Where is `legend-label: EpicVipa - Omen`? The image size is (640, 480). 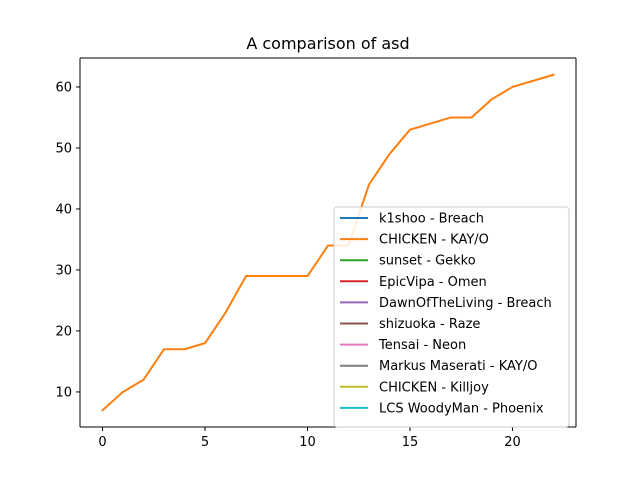
legend-label: EpicVipa - Omen is located at coordinates (433, 282).